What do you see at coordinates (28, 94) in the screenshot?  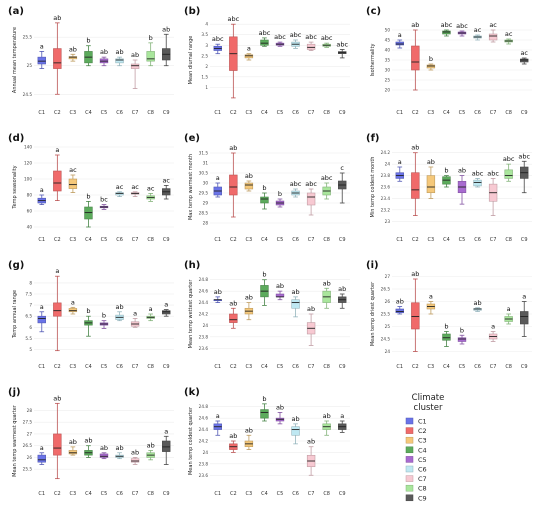 I see `y-tick-label: 24.5` at bounding box center [28, 94].